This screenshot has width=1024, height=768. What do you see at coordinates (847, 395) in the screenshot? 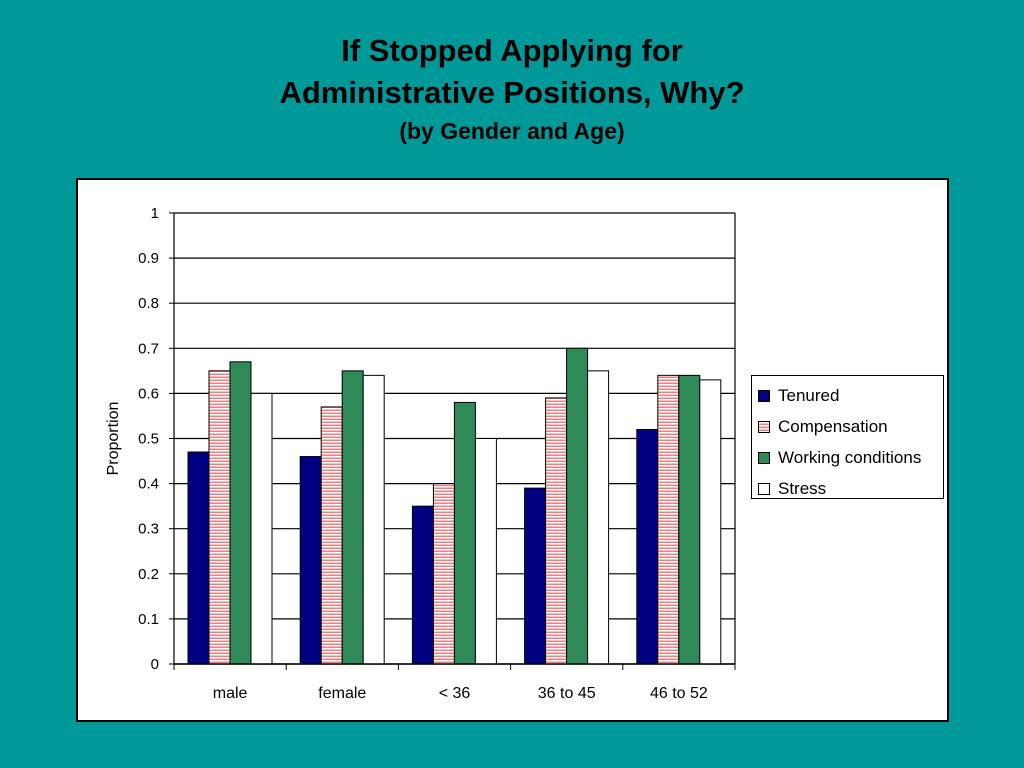
I see `legend-item-tenured: Tenured` at bounding box center [847, 395].